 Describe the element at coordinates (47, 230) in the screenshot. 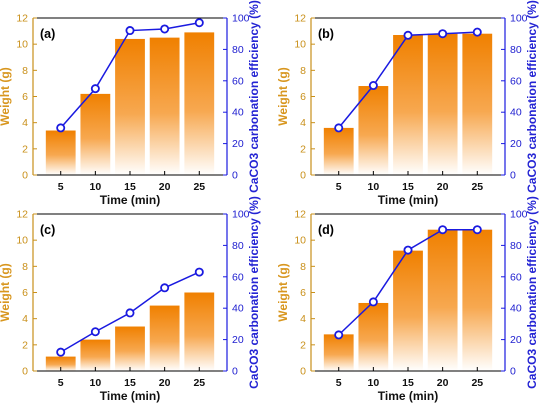

I see `panel-label: (c)` at that location.